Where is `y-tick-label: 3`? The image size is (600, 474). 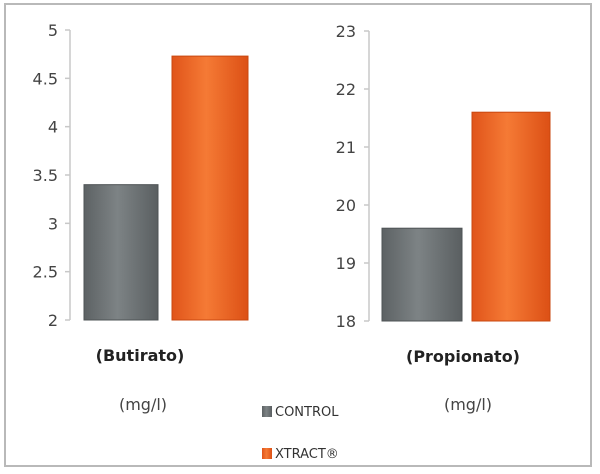 y-tick-label: 3 is located at coordinates (53, 223).